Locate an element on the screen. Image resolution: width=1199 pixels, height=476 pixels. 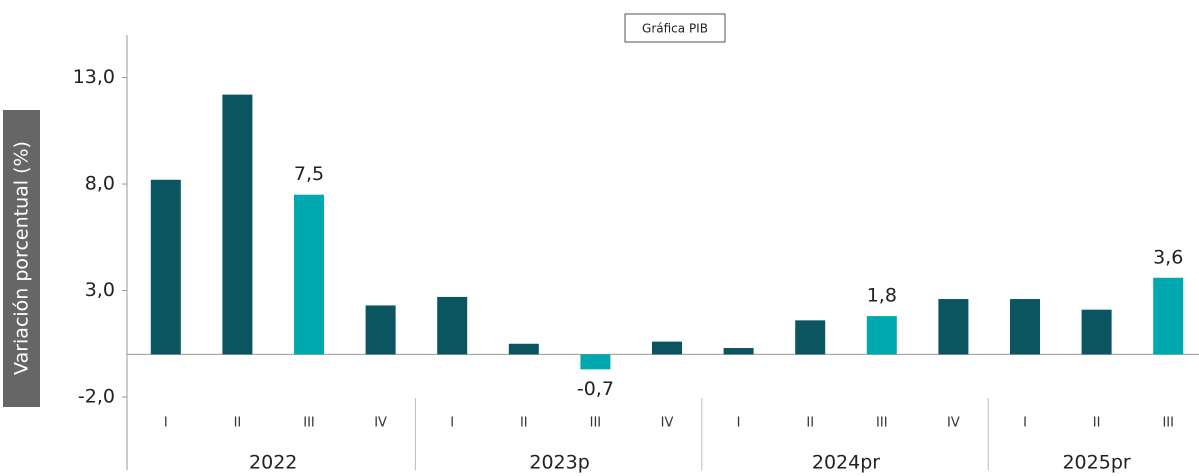
group-label: 2022 is located at coordinates (273, 463).